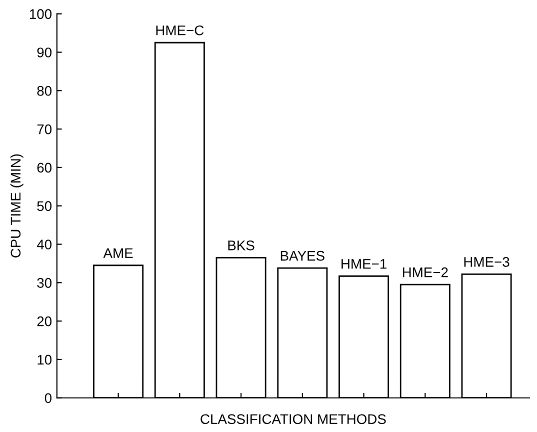  What do you see at coordinates (48, 398) in the screenshot?
I see `y-tick-label: 0` at bounding box center [48, 398].